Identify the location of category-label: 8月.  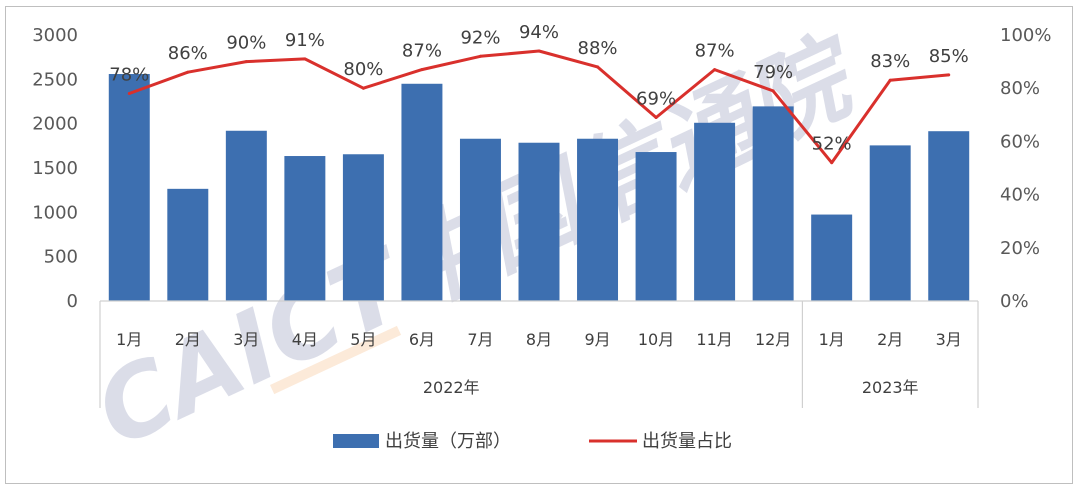
(539, 339).